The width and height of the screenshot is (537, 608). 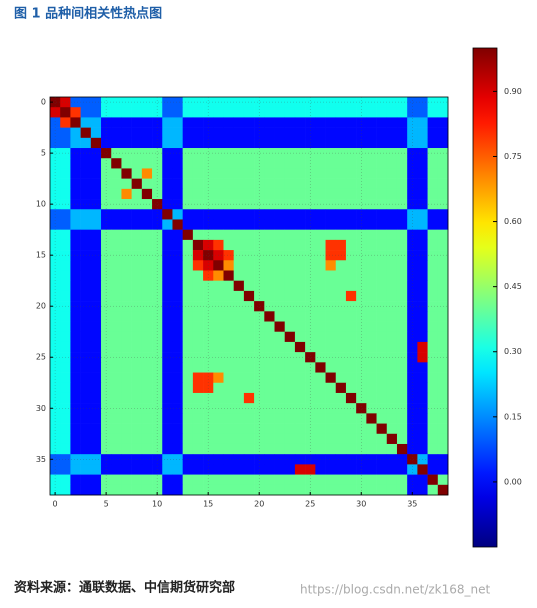 What do you see at coordinates (361, 504) in the screenshot?
I see `x-tick-label: 30` at bounding box center [361, 504].